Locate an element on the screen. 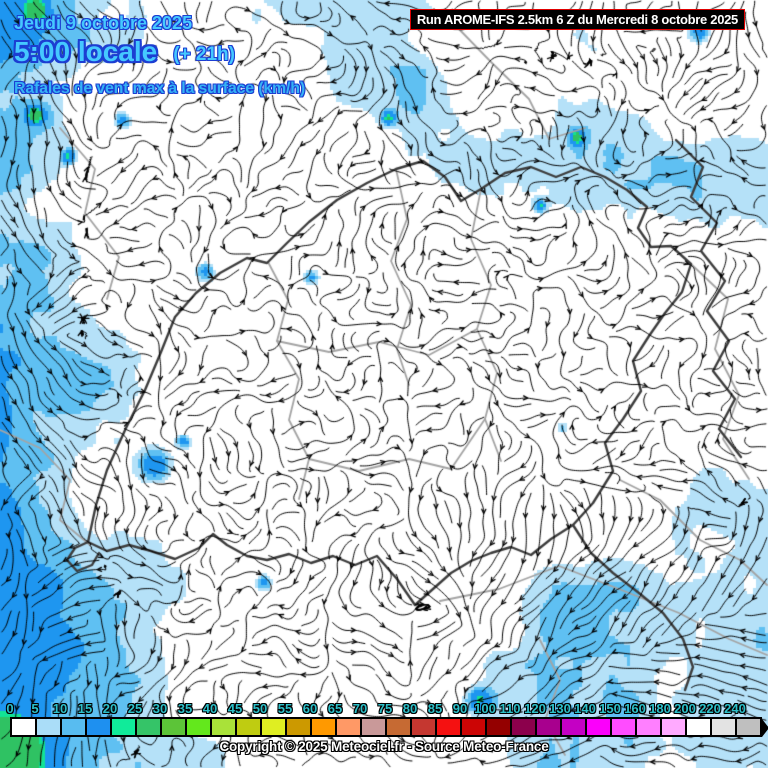 This screenshot has width=768, height=768. forecast-hour-offset: (+ 21h) is located at coordinates (204, 54).